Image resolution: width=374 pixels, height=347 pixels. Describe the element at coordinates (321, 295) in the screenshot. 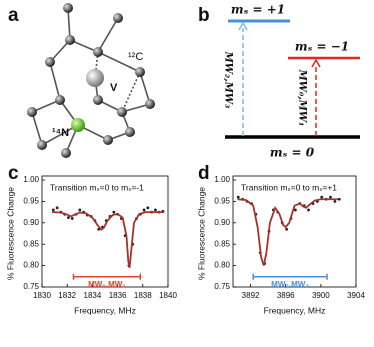

I see `x-tick-label: 3900` at that location.